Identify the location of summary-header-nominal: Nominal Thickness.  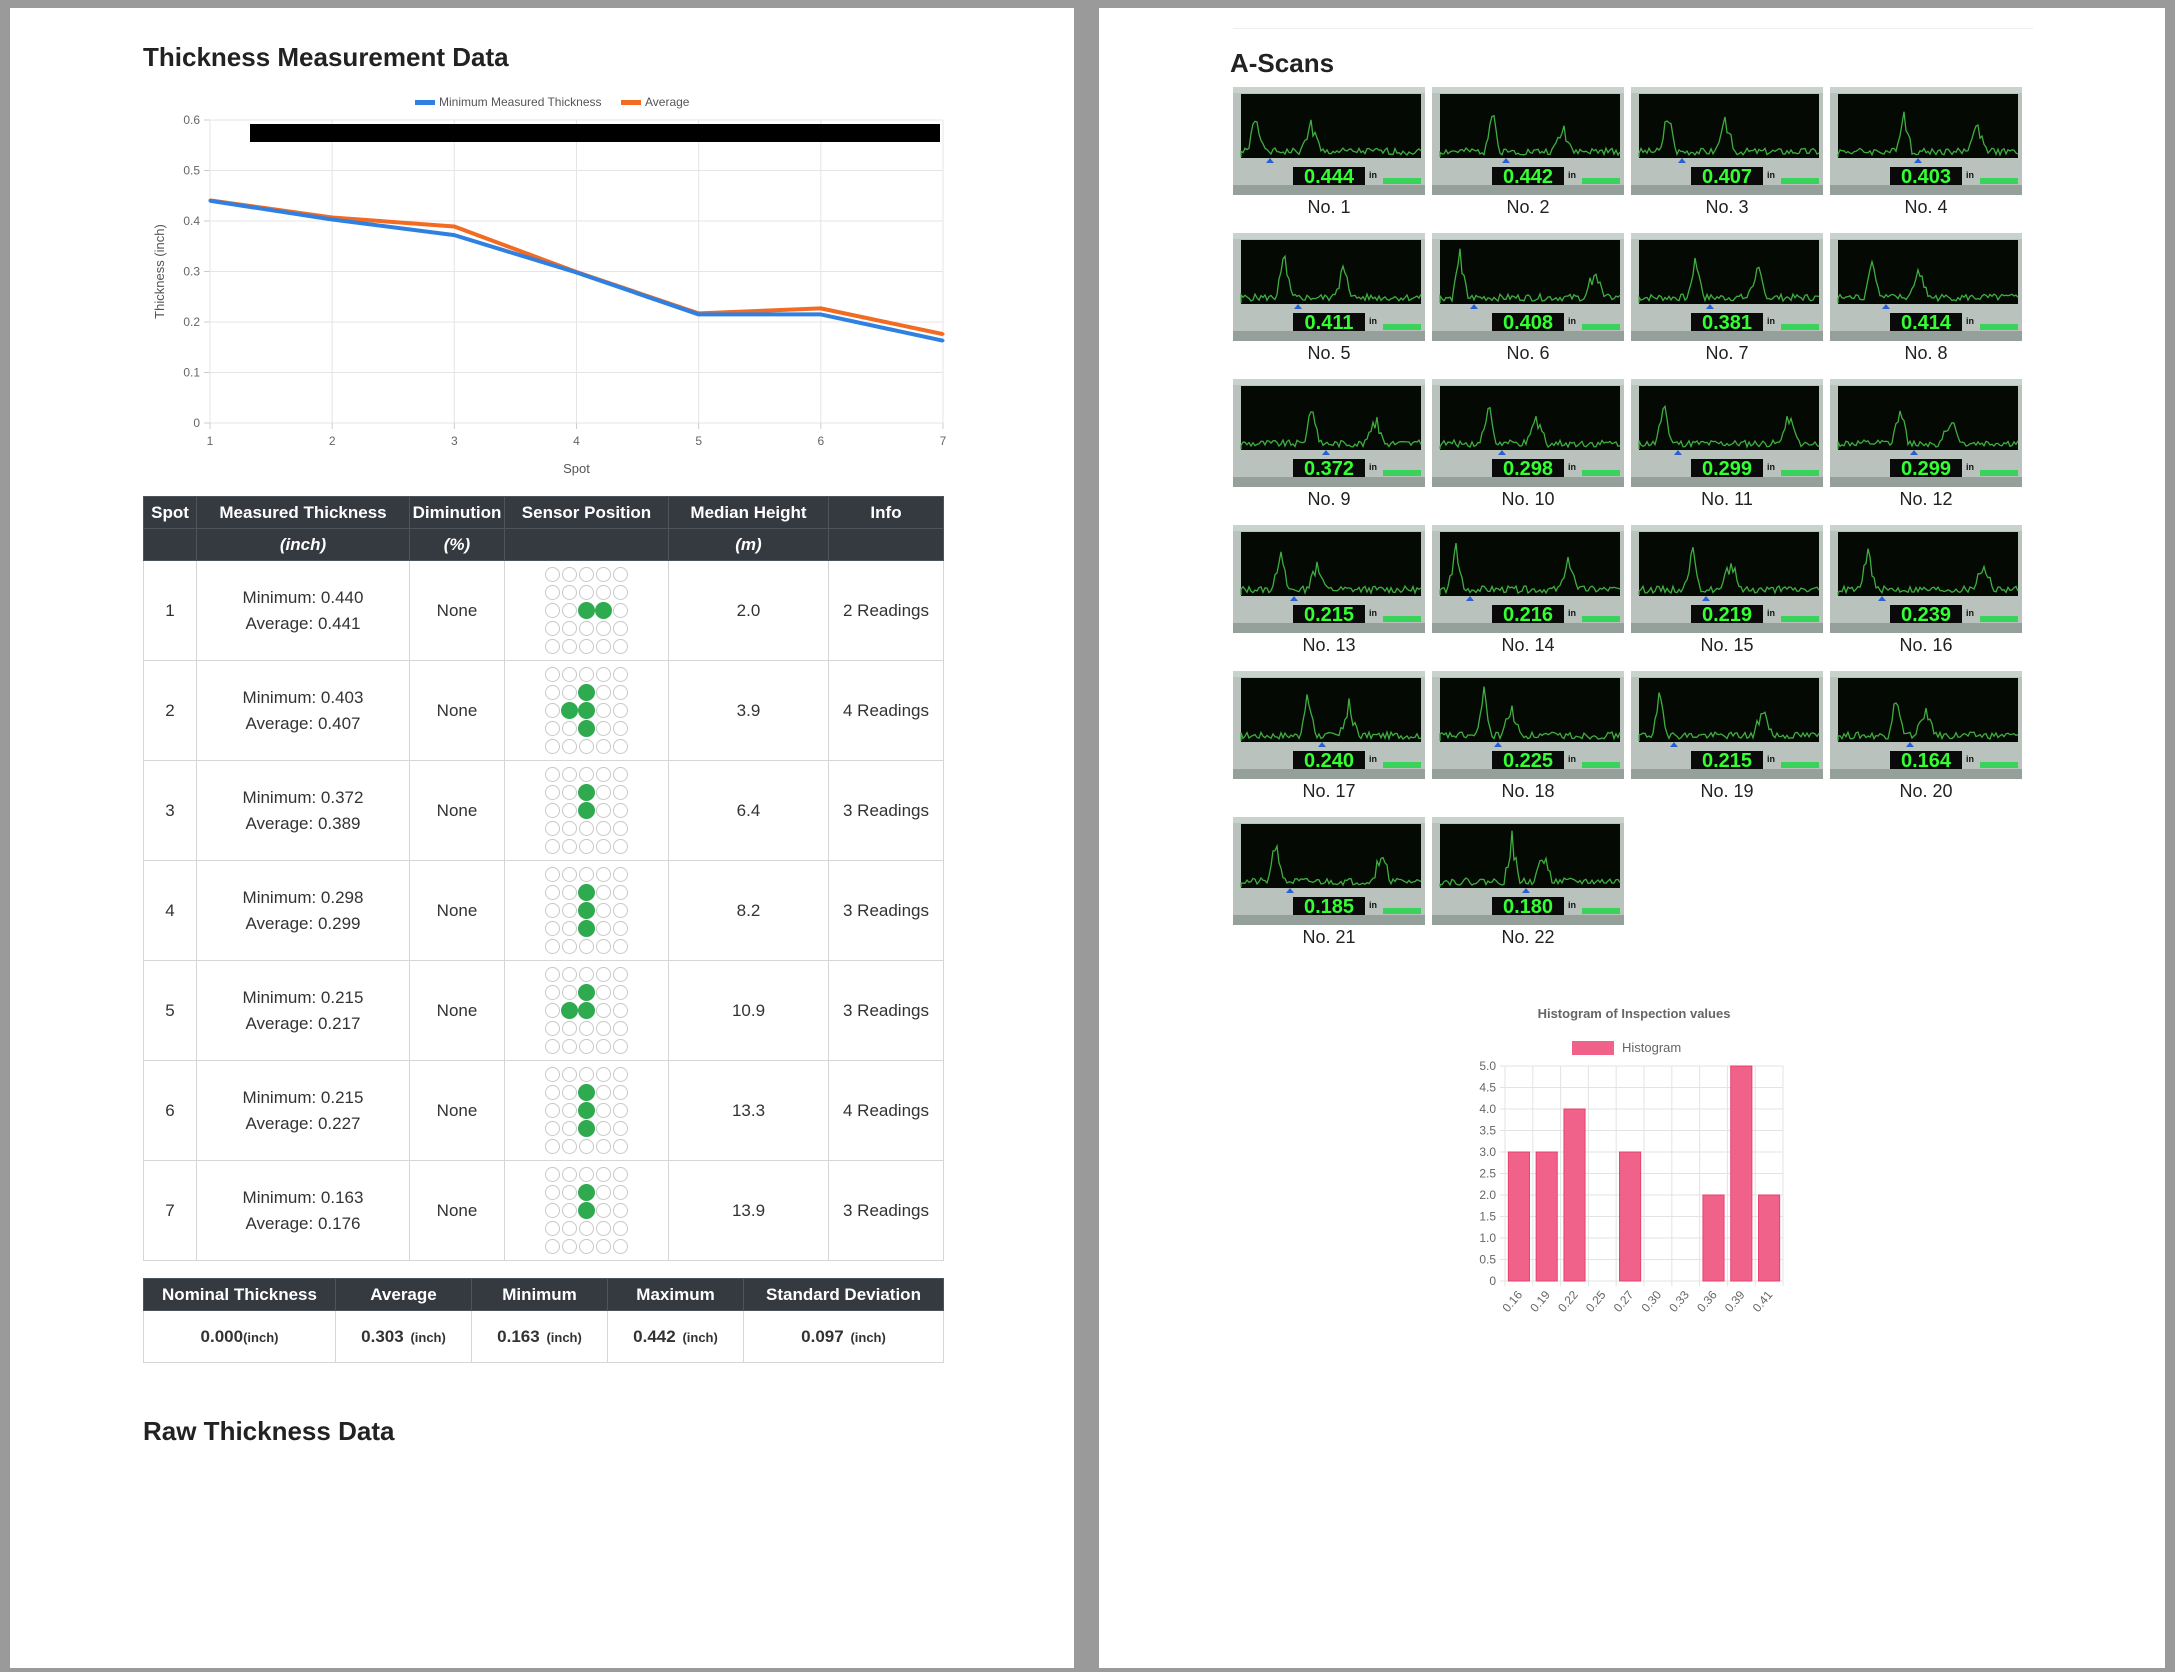
(239, 1294).